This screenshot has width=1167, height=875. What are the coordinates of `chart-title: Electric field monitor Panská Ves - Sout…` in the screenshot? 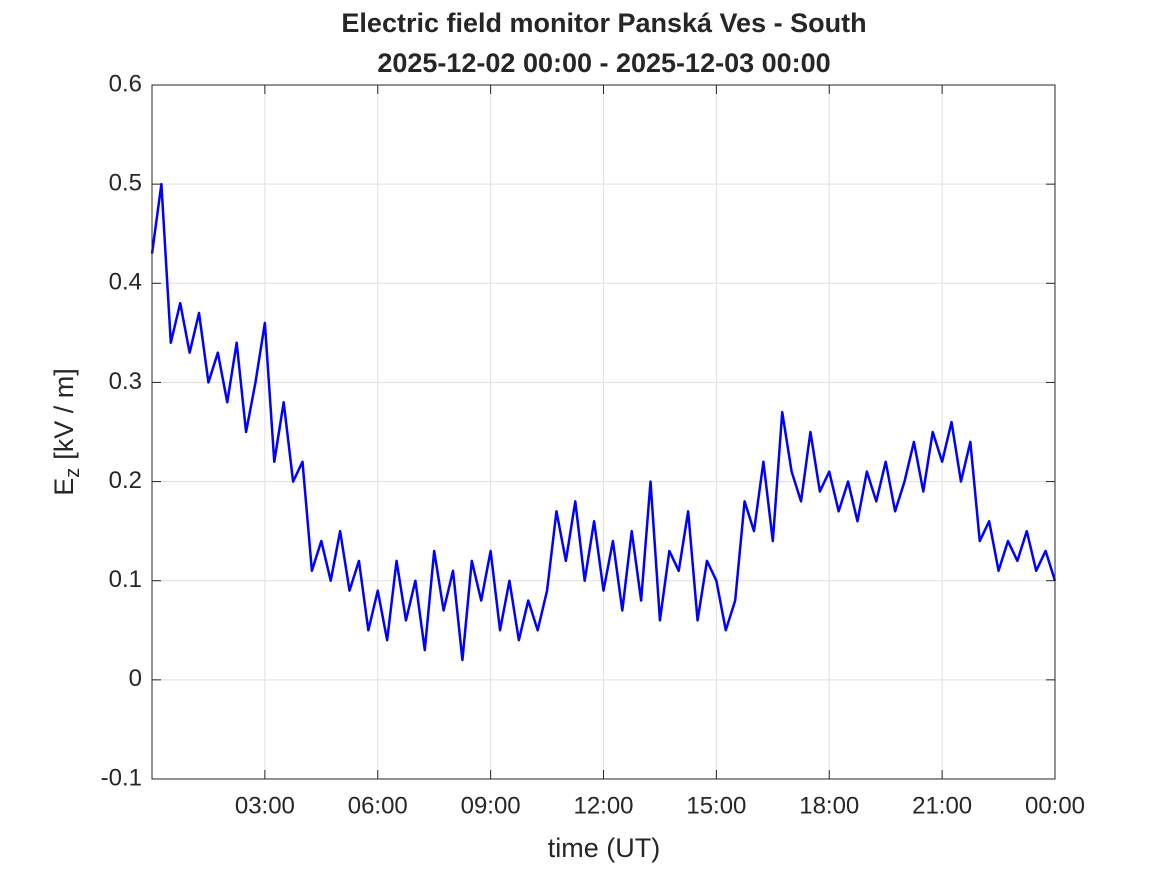 It's located at (603, 23).